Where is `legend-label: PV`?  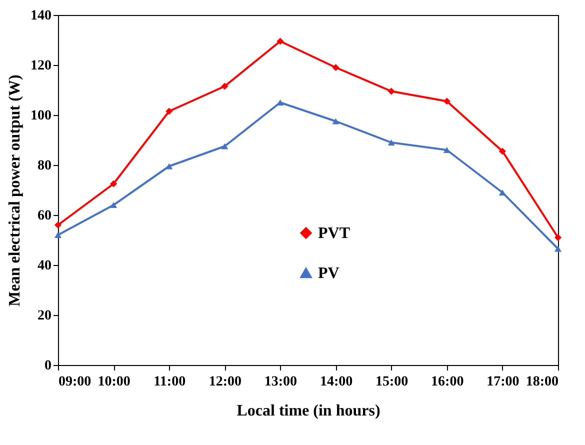 legend-label: PV is located at coordinates (329, 273).